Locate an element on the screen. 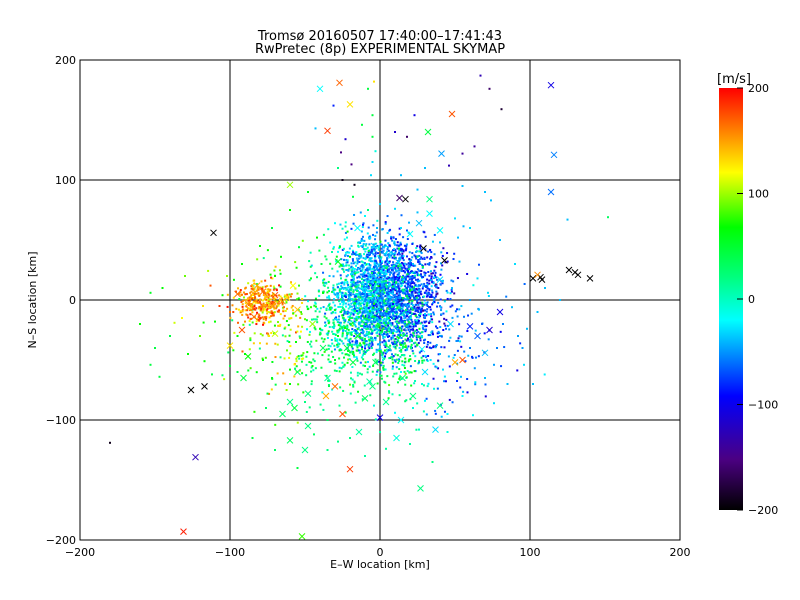 This screenshot has height=600, width=800. y-tick-label: 100 is located at coordinates (65, 180).